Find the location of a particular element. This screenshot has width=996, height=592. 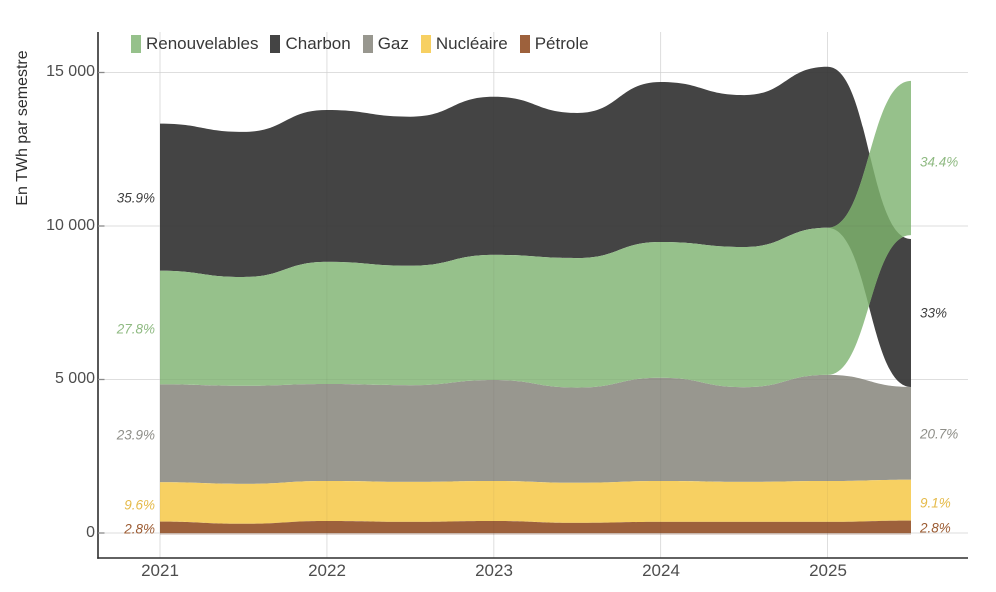

area-petrole is located at coordinates (535, 526).